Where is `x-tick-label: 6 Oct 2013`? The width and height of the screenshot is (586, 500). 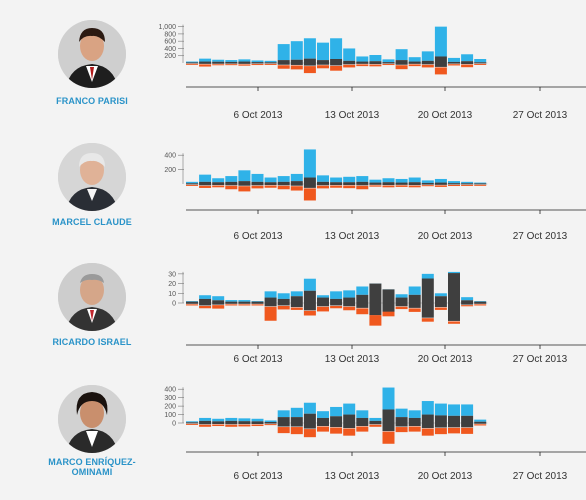 x-tick-label: 6 Oct 2013 is located at coordinates (258, 476).